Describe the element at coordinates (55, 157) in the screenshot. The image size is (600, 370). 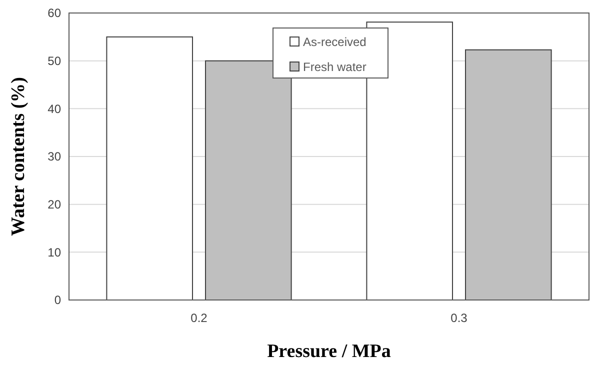
I see `y-tick-label: 30` at that location.